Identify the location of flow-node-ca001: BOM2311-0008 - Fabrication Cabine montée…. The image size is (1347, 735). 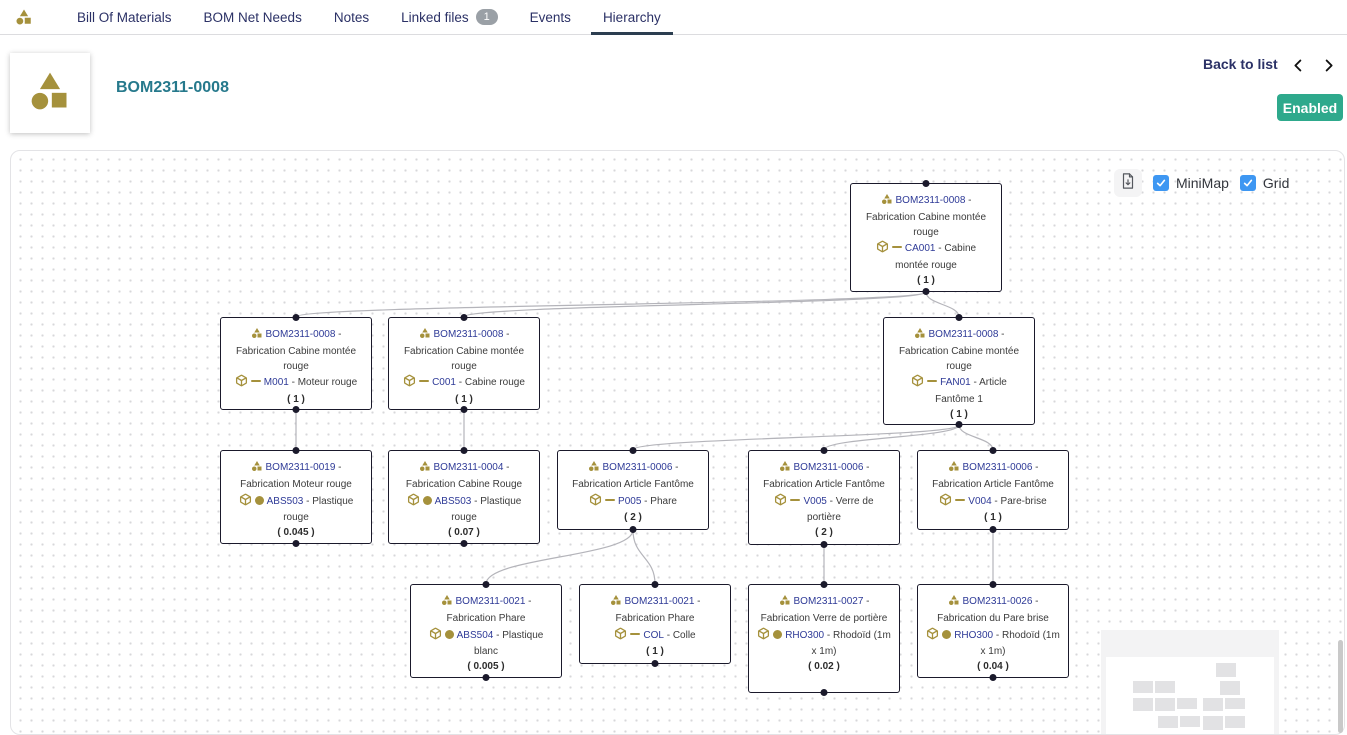
(926, 237).